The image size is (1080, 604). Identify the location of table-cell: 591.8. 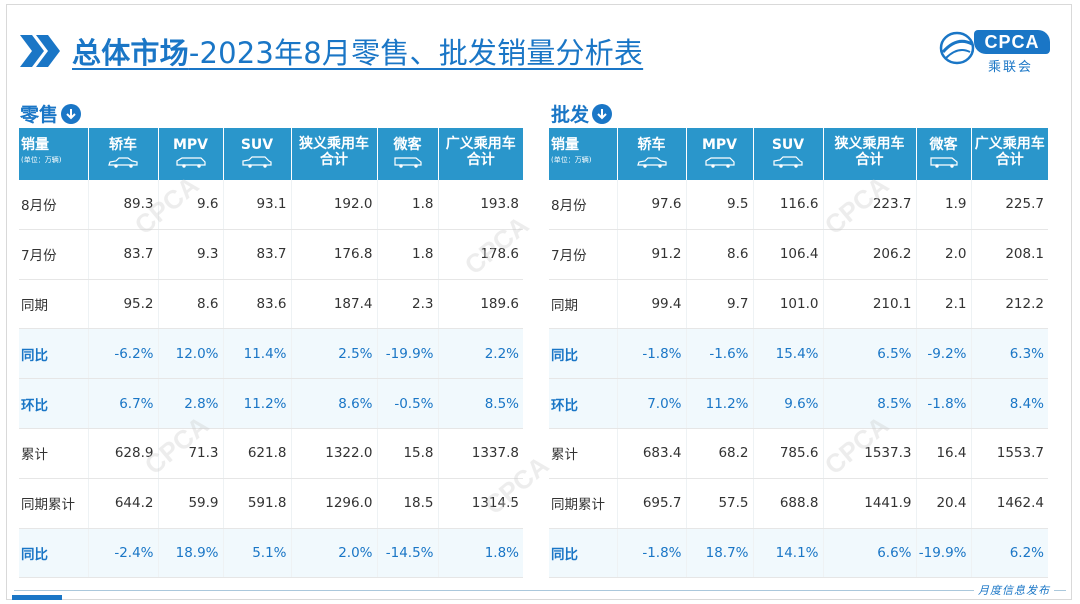
(257, 503).